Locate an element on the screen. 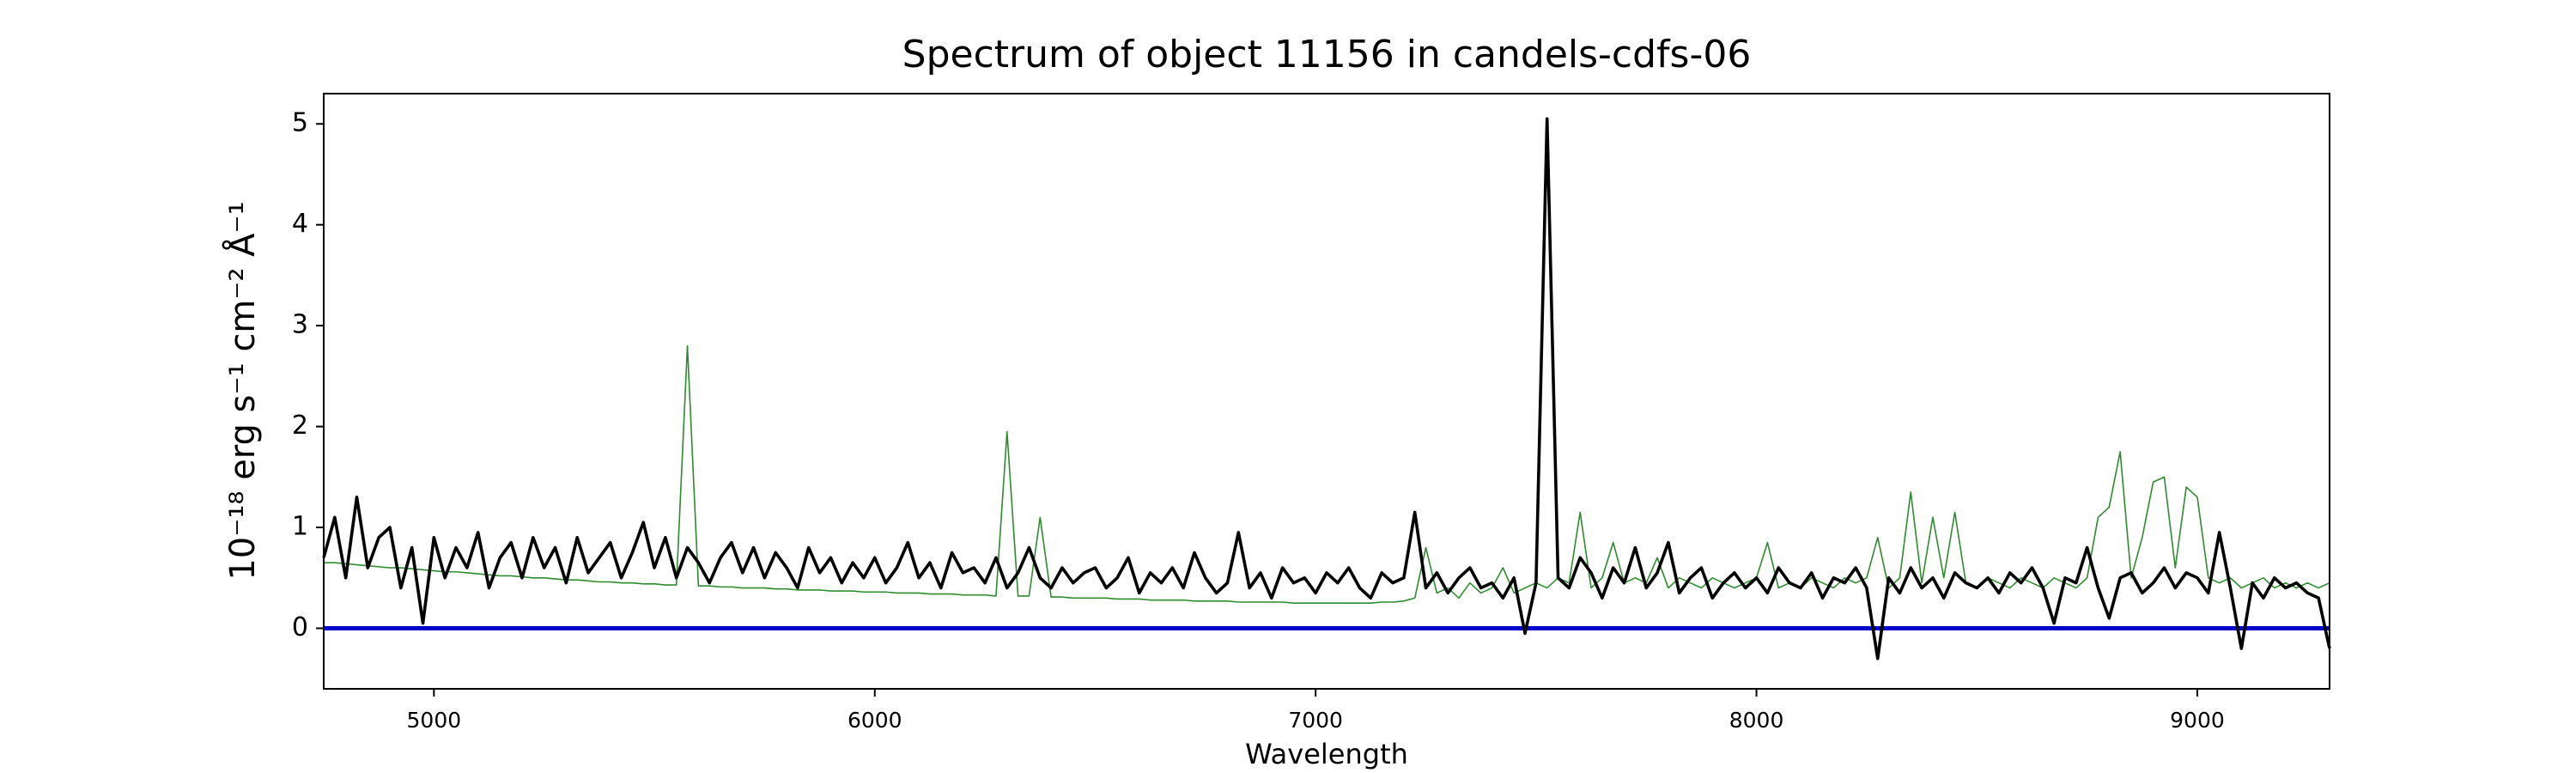 The height and width of the screenshot is (773, 2576). y-axis-label: 10⁻¹⁸ erg s⁻¹ cm⁻² Å⁻¹ is located at coordinates (242, 390).